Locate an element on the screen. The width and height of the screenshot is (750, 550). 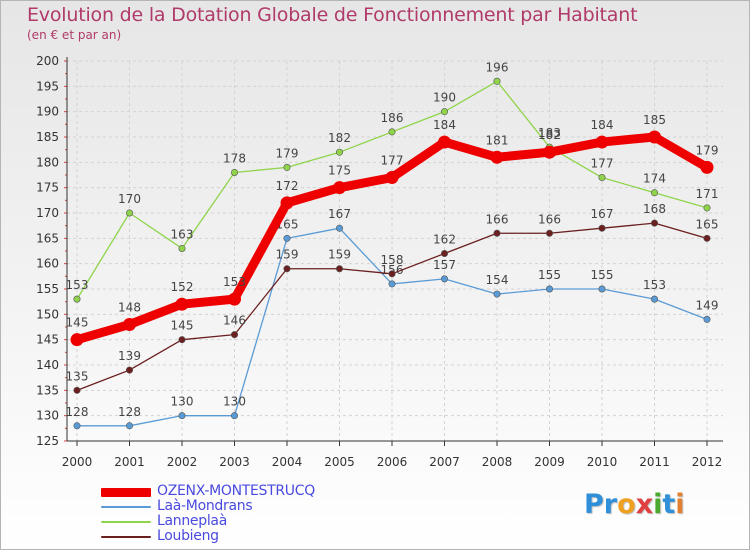
data-label: 149 is located at coordinates (707, 305).